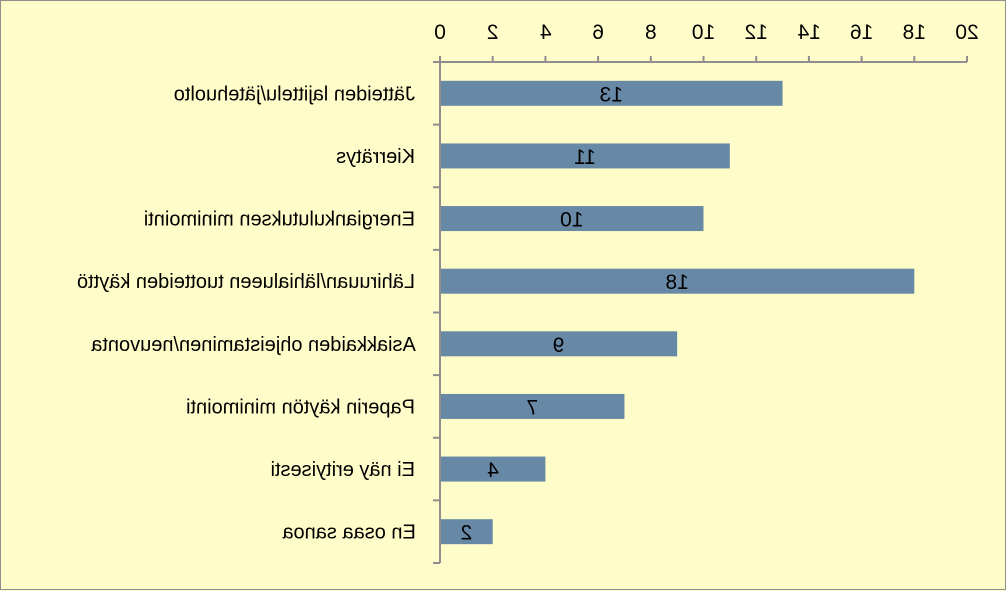 The width and height of the screenshot is (1006, 591). What do you see at coordinates (598, 32) in the screenshot?
I see `x-tick-label: 6` at bounding box center [598, 32].